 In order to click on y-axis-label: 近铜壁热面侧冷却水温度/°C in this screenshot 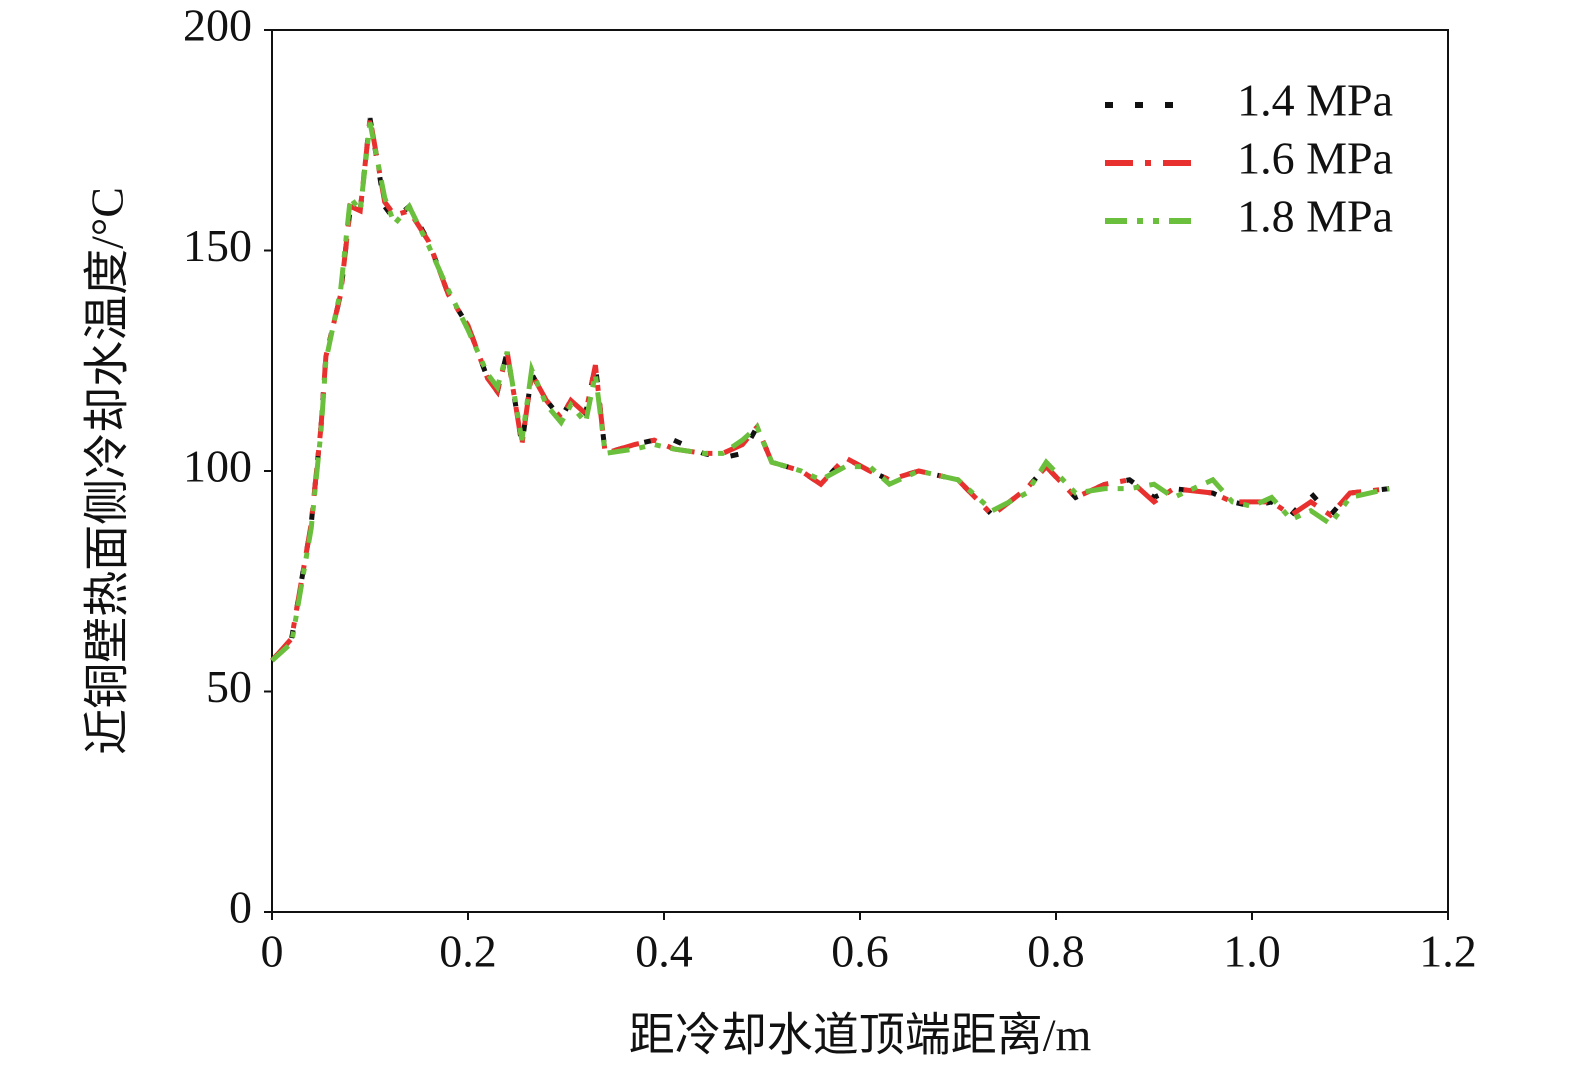, I will do `click(107, 471)`.